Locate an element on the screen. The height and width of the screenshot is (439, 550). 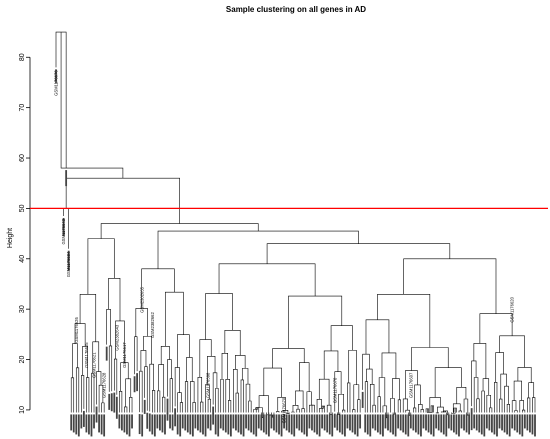
leaf-label: GSM1176678 is located at coordinates (334, 390).